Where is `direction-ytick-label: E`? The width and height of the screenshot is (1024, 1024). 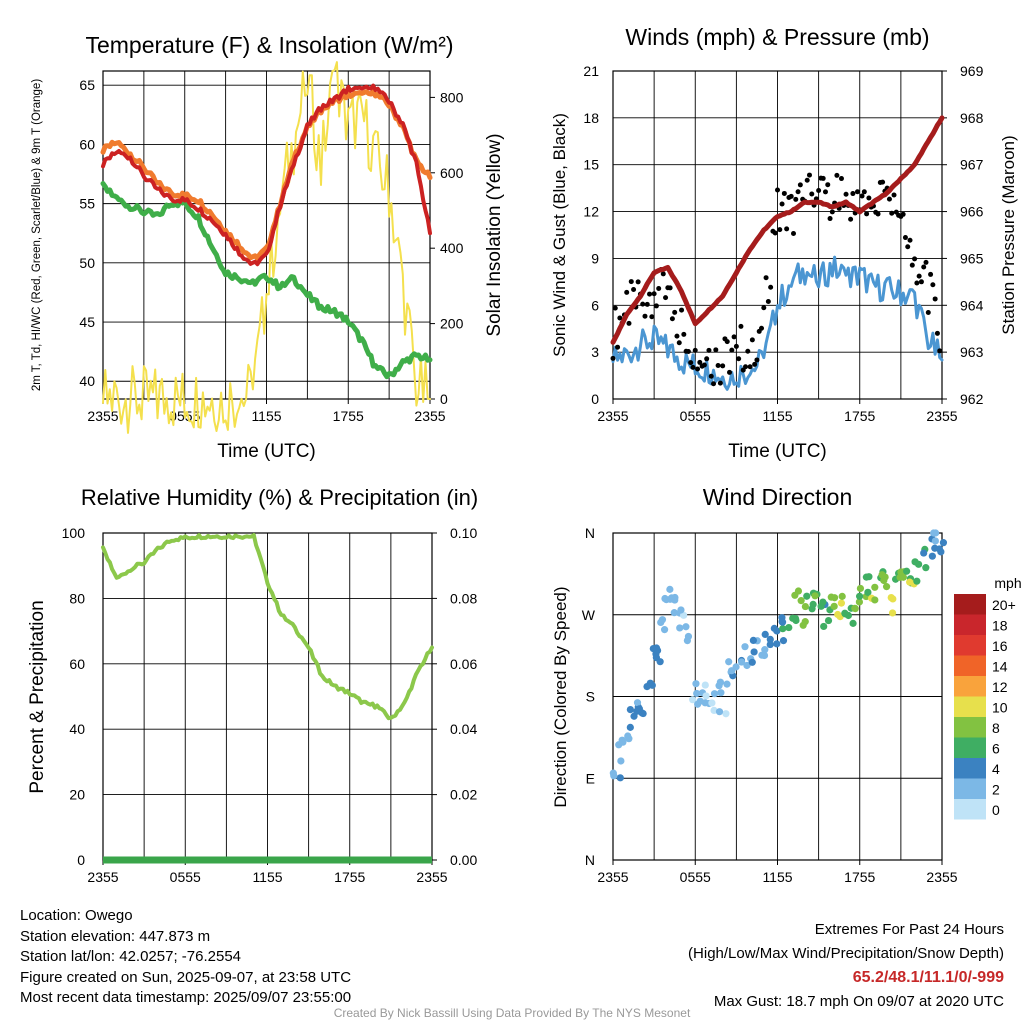
direction-ytick-label: E is located at coordinates (590, 778).